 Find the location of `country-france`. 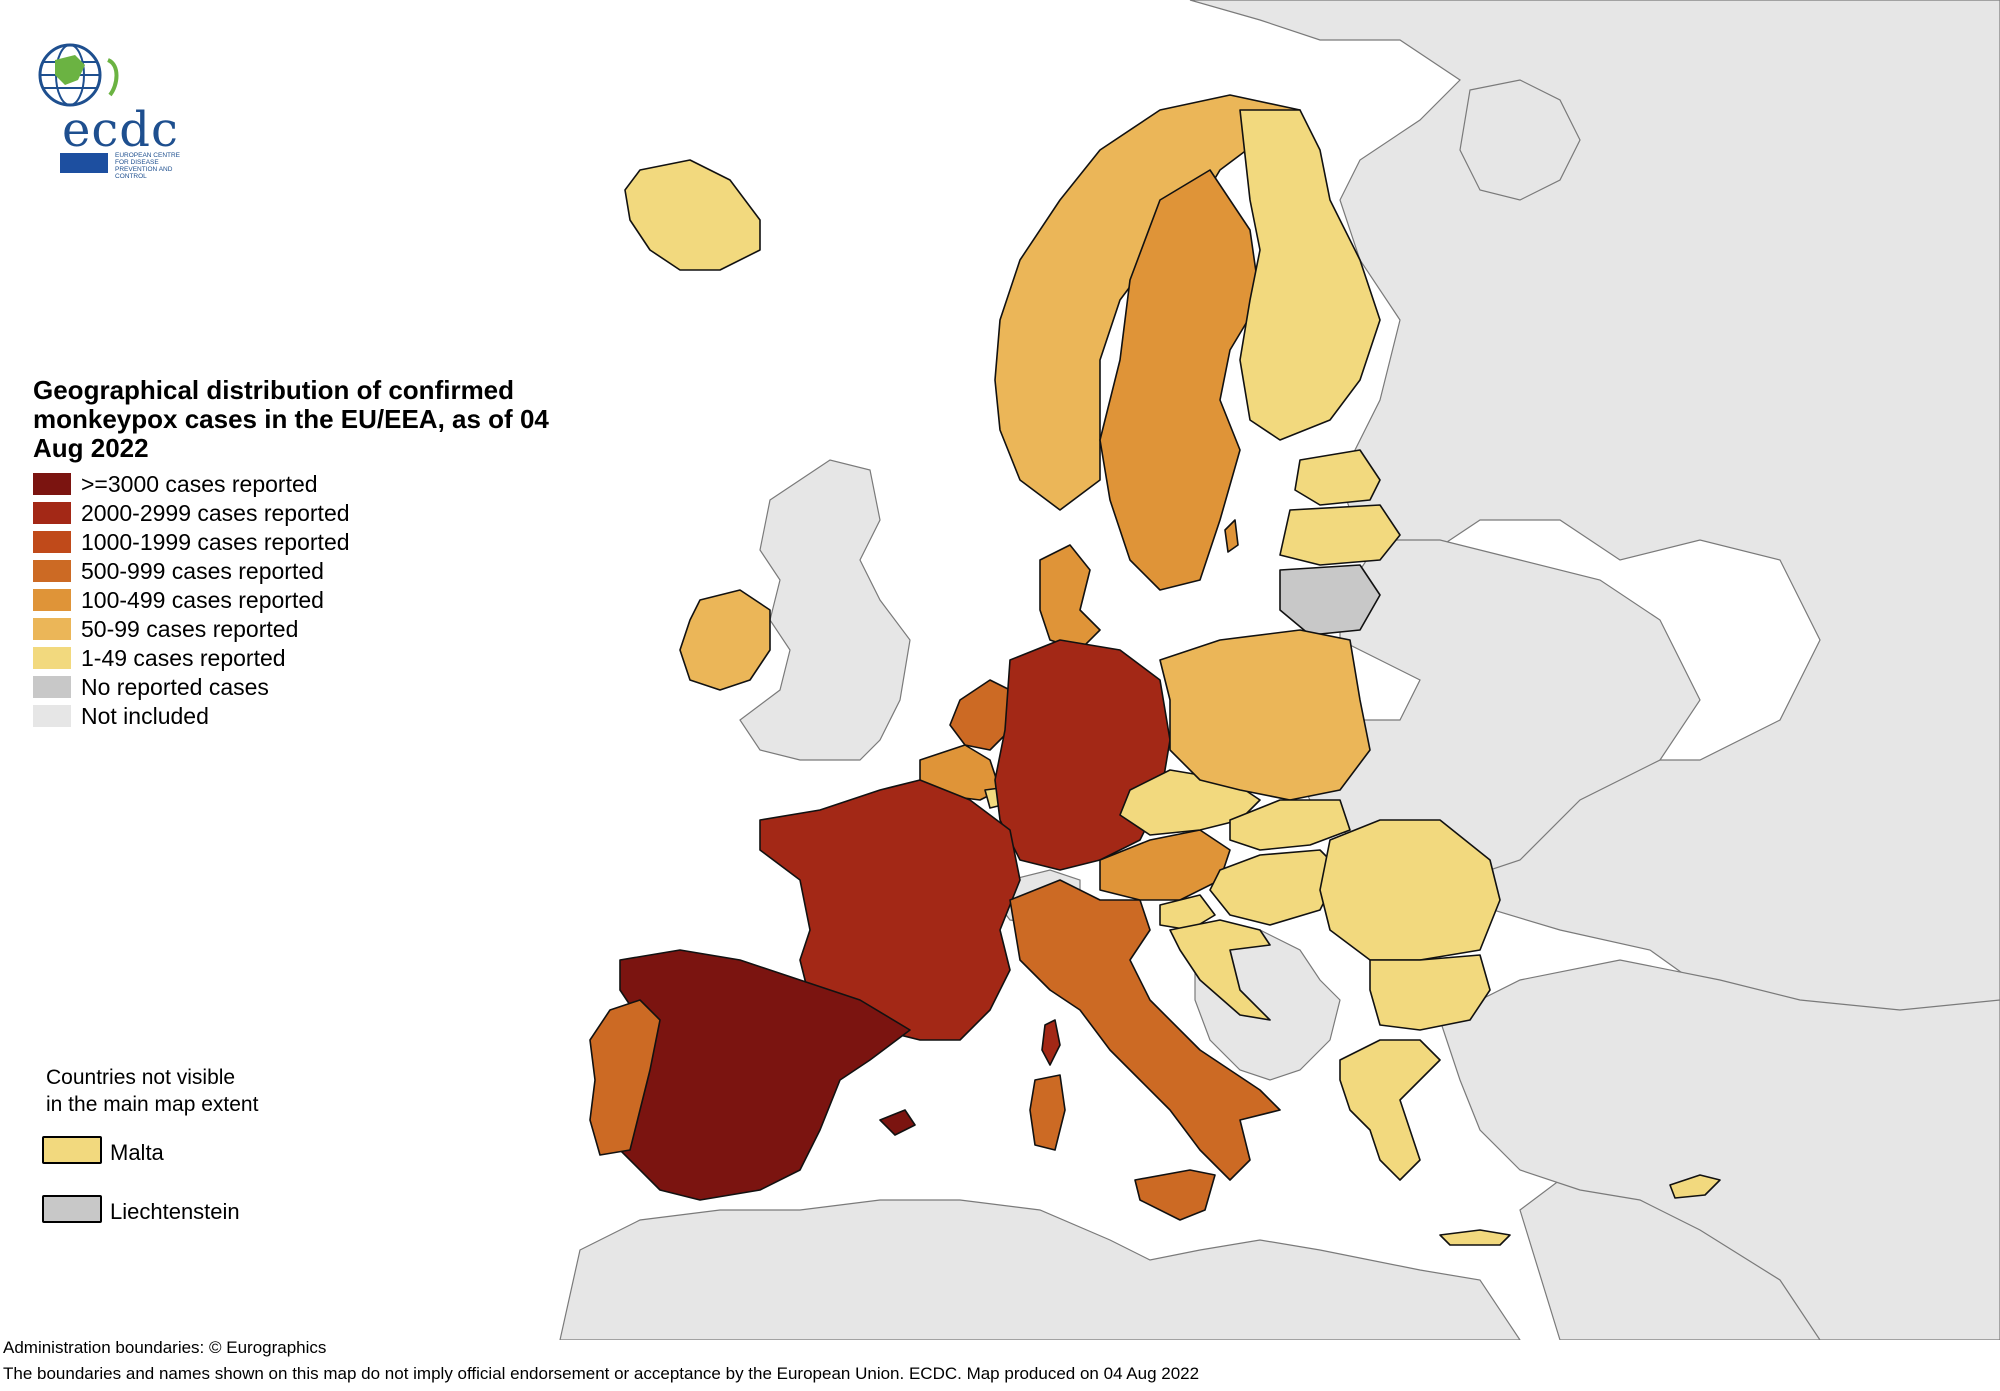

country-france is located at coordinates (890, 910).